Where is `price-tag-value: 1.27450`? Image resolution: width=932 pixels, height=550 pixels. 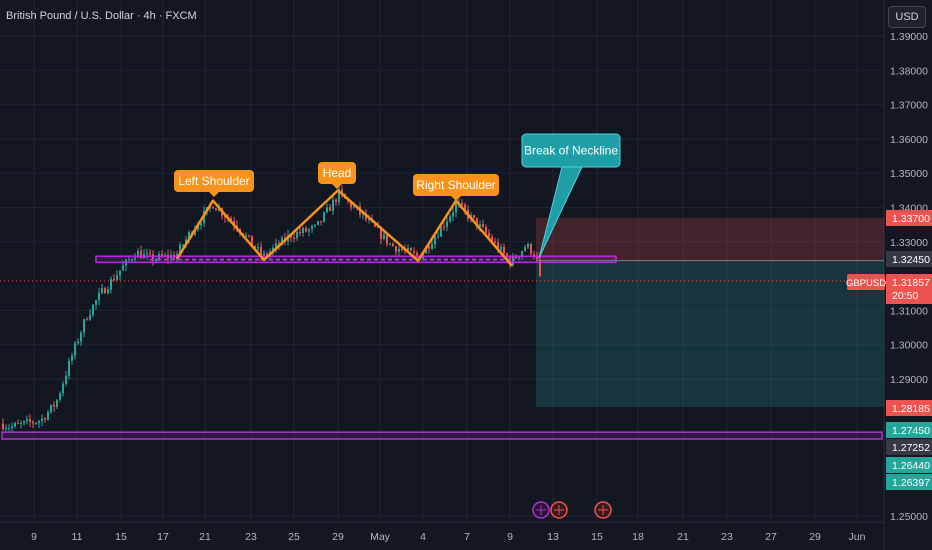
price-tag-value: 1.27450 is located at coordinates (911, 431).